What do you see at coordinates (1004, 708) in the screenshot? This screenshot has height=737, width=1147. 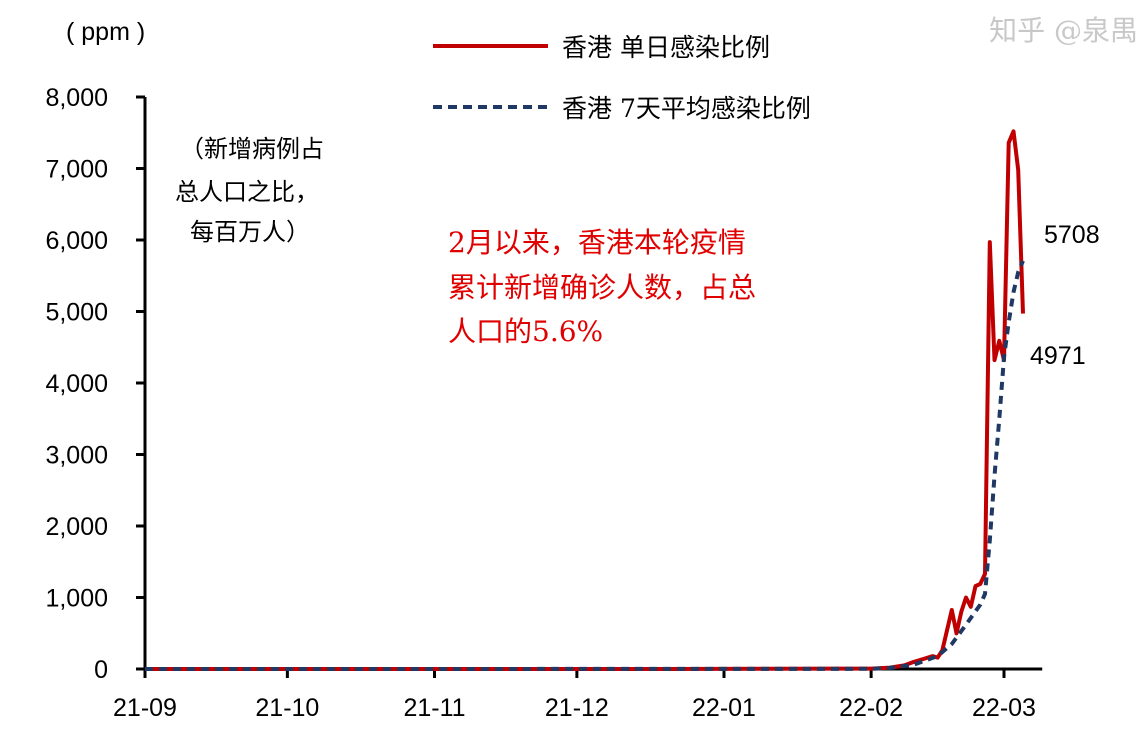 I see `x-tick-label: 22-03` at bounding box center [1004, 708].